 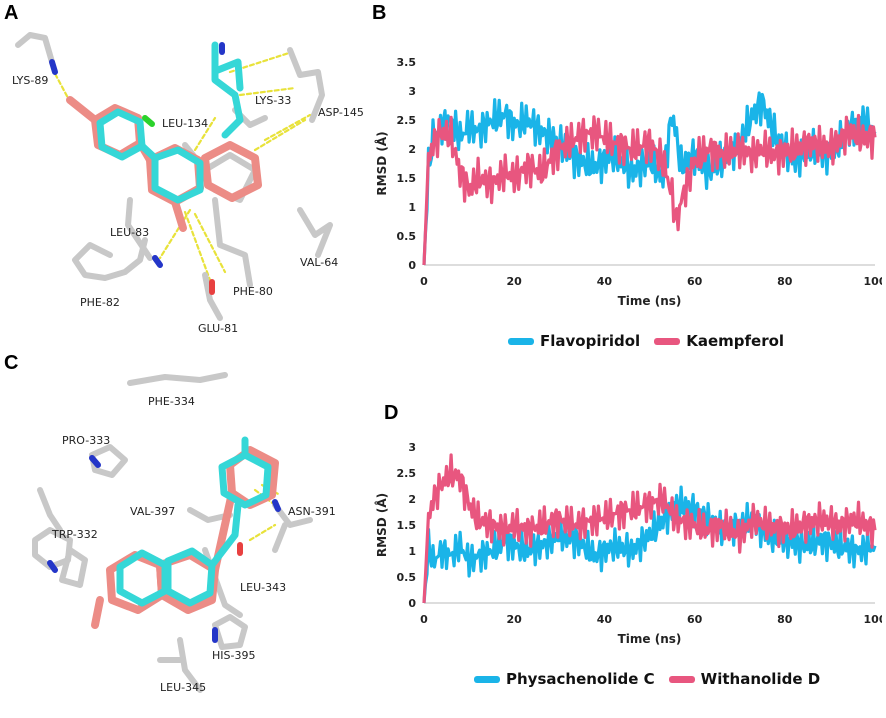 I want to click on legend-label: Withanolide D, so click(x=760, y=679).